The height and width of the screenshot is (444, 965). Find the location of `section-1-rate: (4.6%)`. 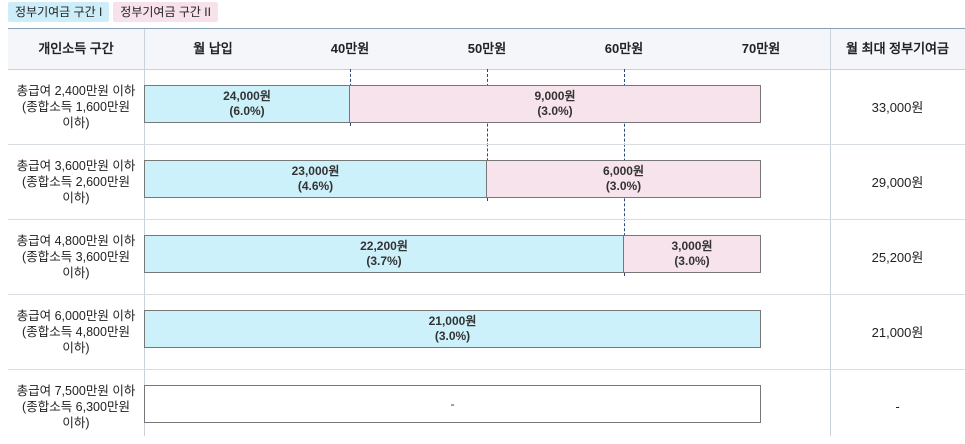

section-1-rate: (4.6%) is located at coordinates (315, 186).